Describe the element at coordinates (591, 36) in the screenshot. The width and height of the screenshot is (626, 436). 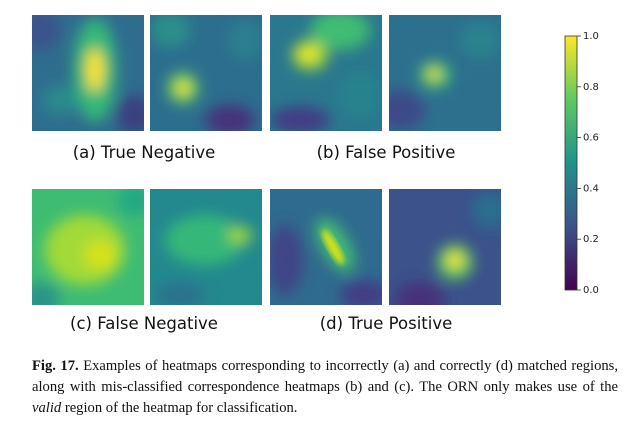
I see `tick-label: 1.0` at that location.